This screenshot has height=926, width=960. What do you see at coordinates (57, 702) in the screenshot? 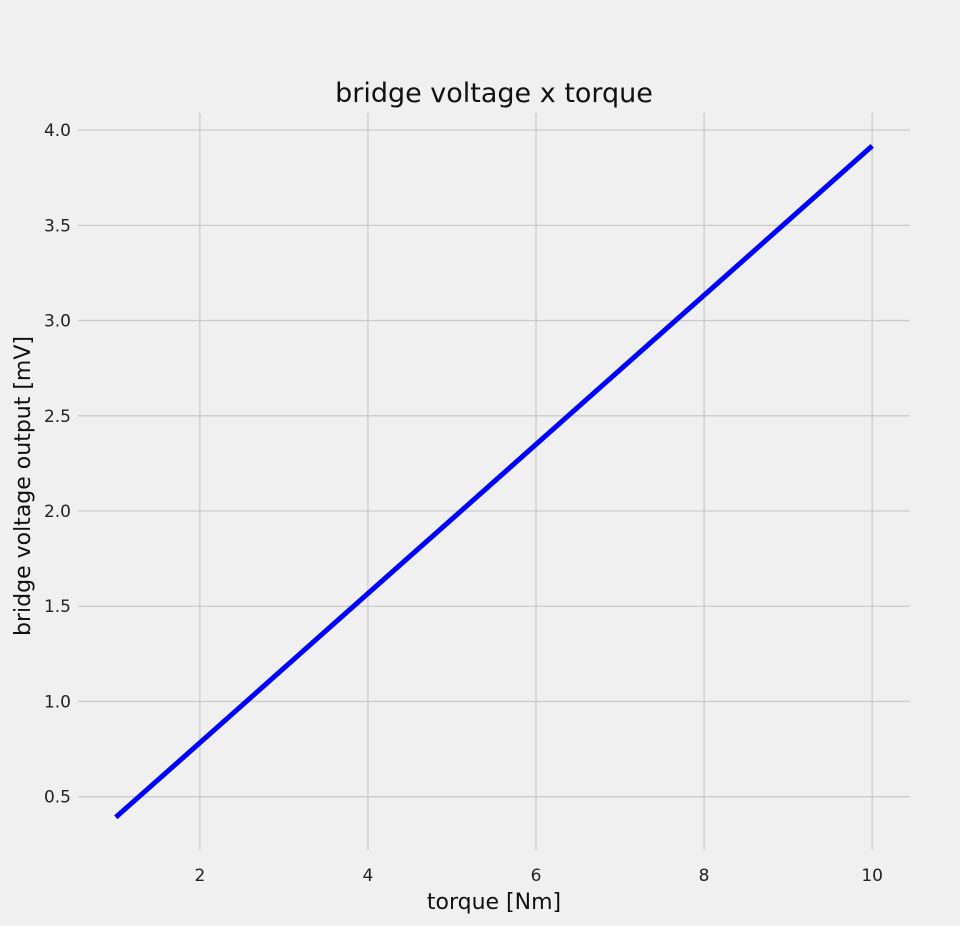
I see `y-tick-label: 1.0` at bounding box center [57, 702].